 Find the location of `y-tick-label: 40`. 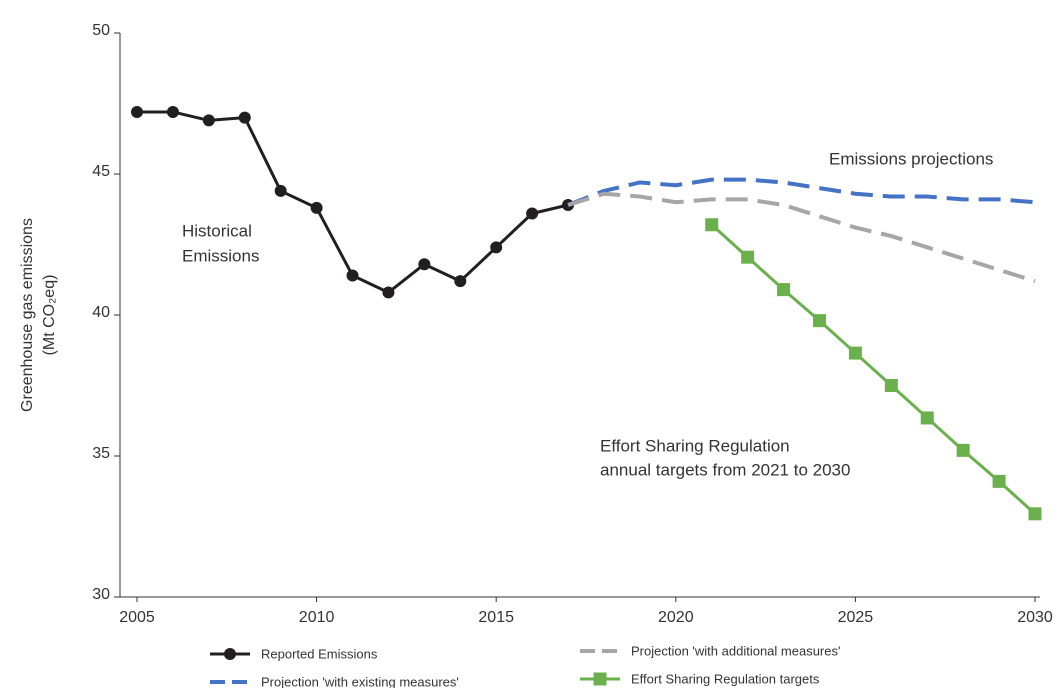

y-tick-label: 40 is located at coordinates (101, 312).